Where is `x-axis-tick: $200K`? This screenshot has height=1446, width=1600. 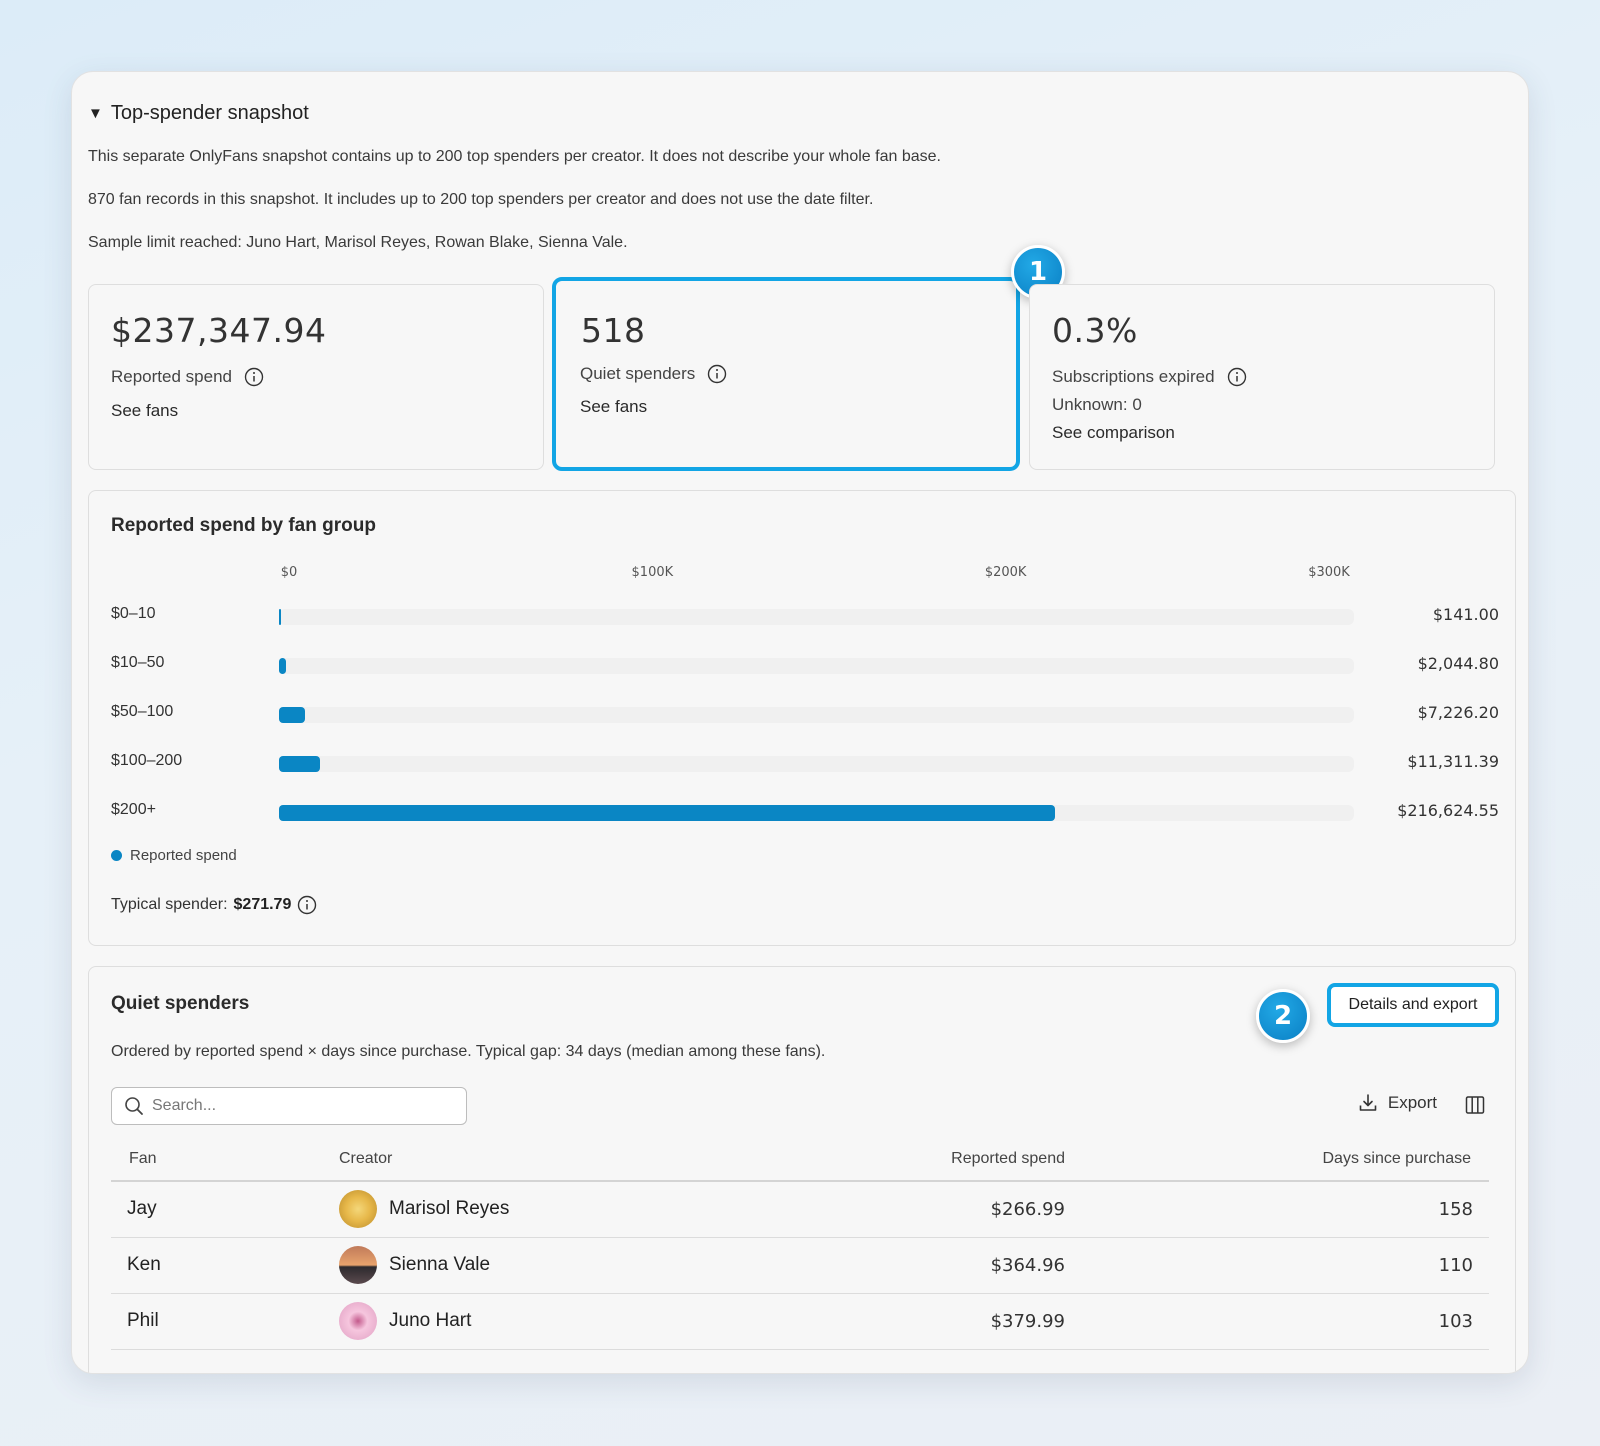 x-axis-tick: $200K is located at coordinates (1005, 572).